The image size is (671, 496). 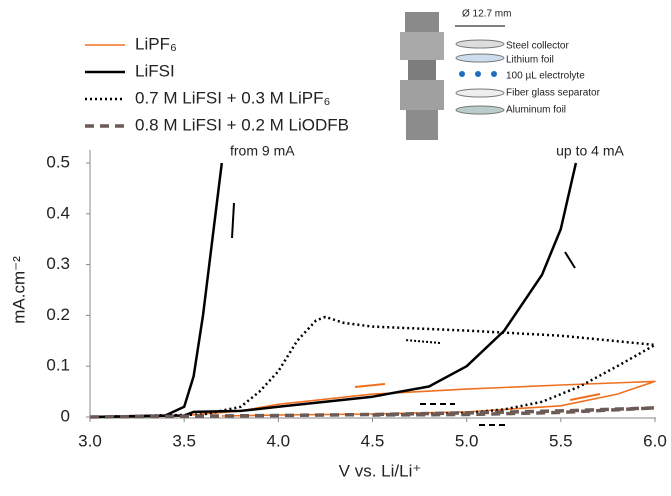 What do you see at coordinates (90, 440) in the screenshot?
I see `x-tick-label: 3.0` at bounding box center [90, 440].